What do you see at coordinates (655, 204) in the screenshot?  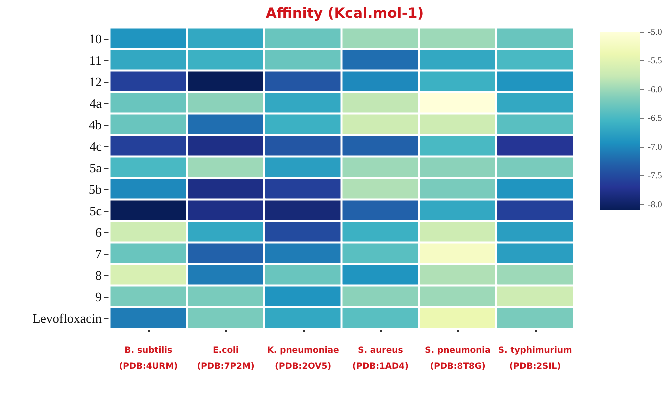 I see `color-bar-label: -8.0` at bounding box center [655, 204].